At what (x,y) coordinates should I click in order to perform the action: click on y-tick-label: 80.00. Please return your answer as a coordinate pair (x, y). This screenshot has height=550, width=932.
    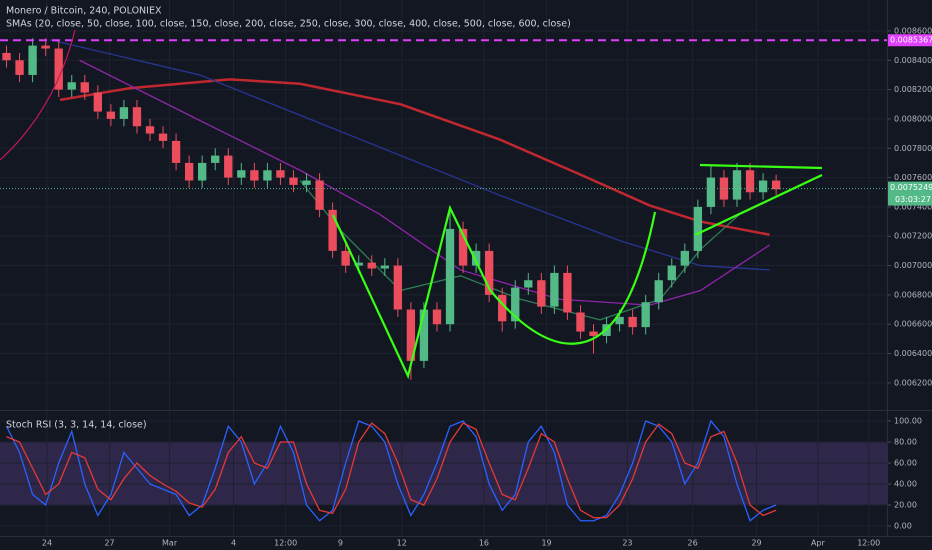
    Looking at the image, I should click on (905, 441).